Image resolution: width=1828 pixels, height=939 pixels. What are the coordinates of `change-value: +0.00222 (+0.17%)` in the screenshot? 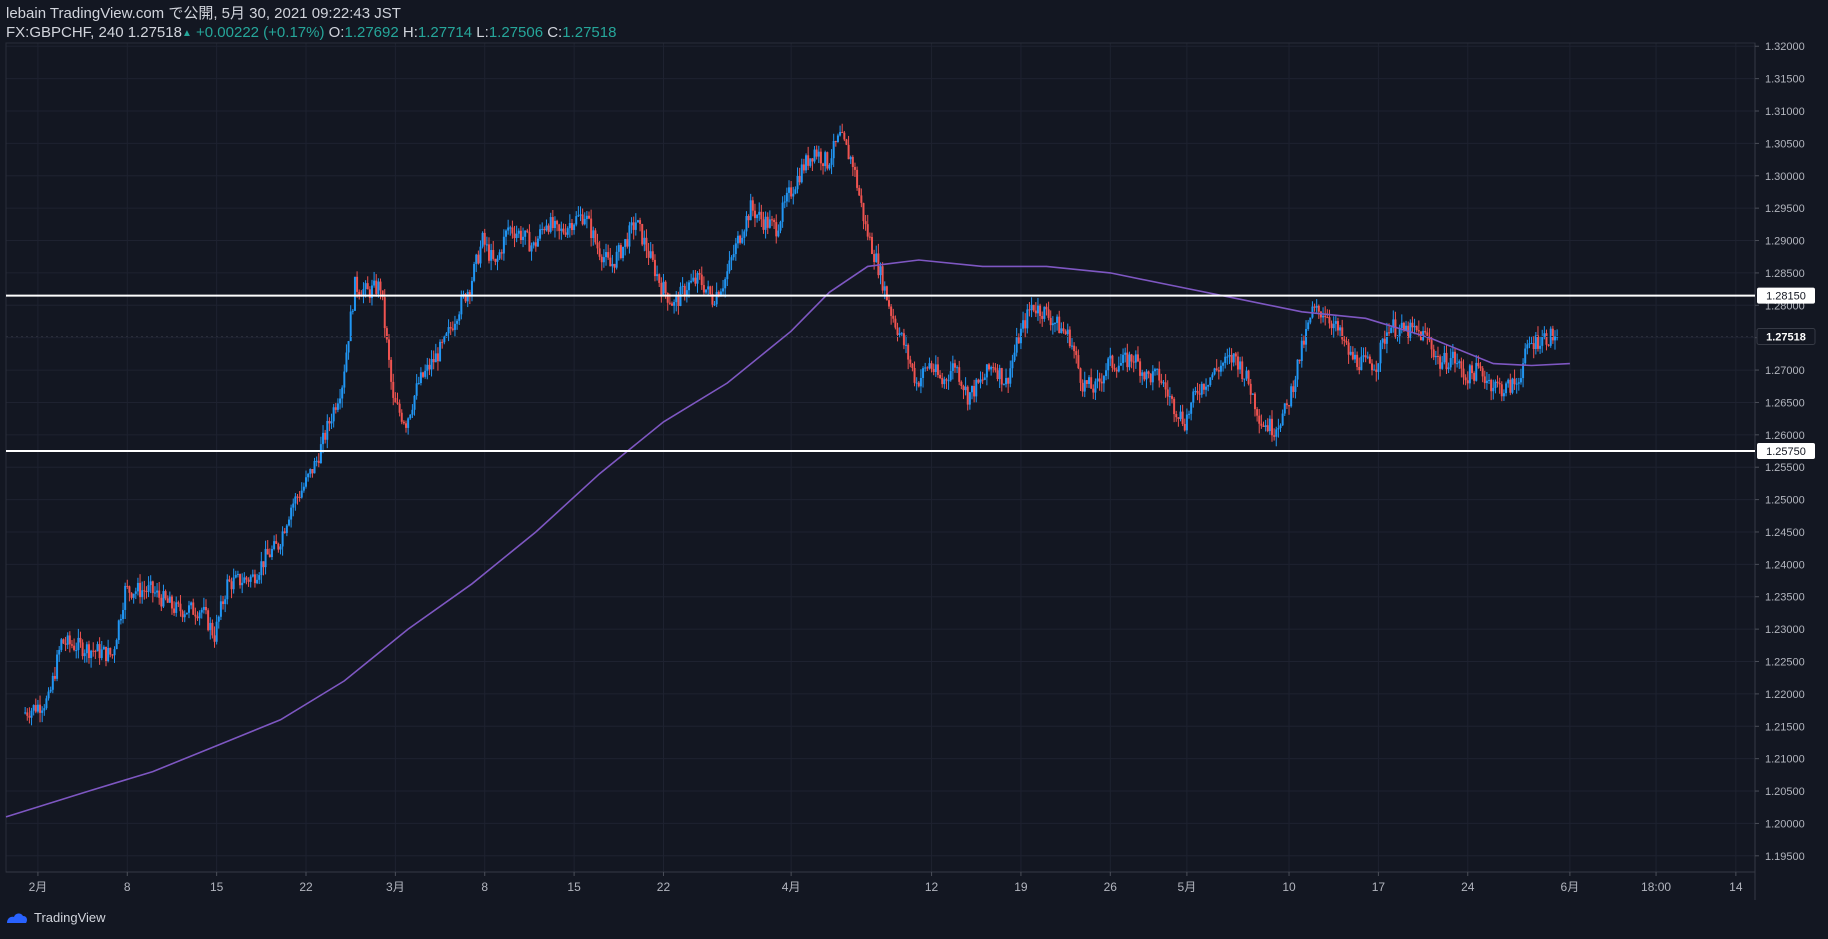 It's located at (260, 32).